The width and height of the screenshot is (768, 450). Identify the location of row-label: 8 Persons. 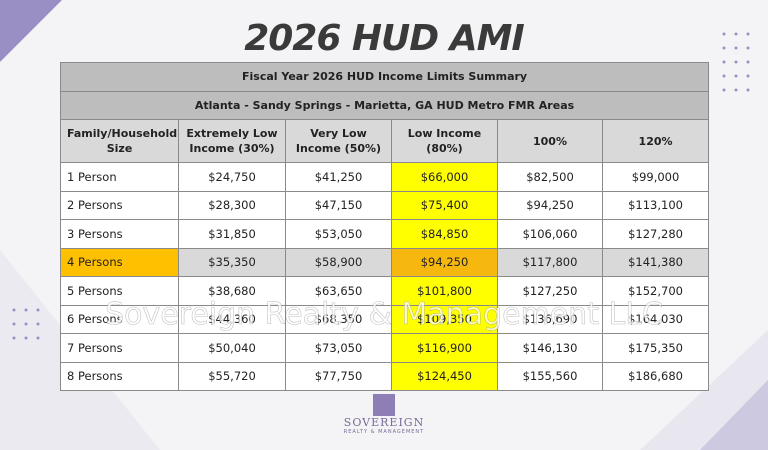
(119, 376).